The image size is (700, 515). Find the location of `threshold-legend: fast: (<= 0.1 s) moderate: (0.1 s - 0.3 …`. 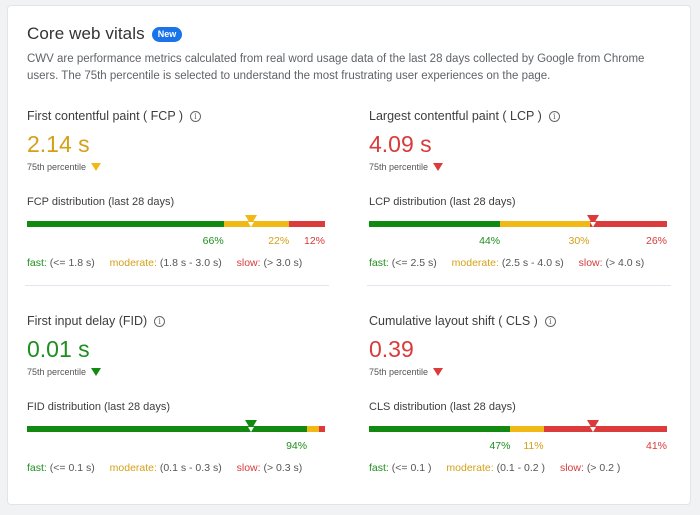

threshold-legend: fast: (<= 0.1 s) moderate: (0.1 s - 0.3 … is located at coordinates (176, 468).